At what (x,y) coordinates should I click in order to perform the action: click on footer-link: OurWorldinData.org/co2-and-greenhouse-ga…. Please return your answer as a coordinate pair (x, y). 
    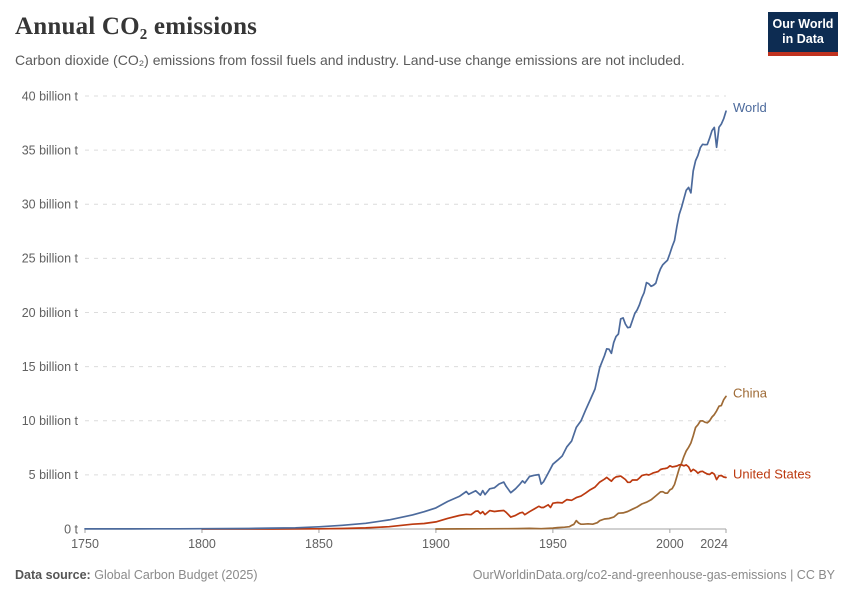
    Looking at the image, I should click on (653, 575).